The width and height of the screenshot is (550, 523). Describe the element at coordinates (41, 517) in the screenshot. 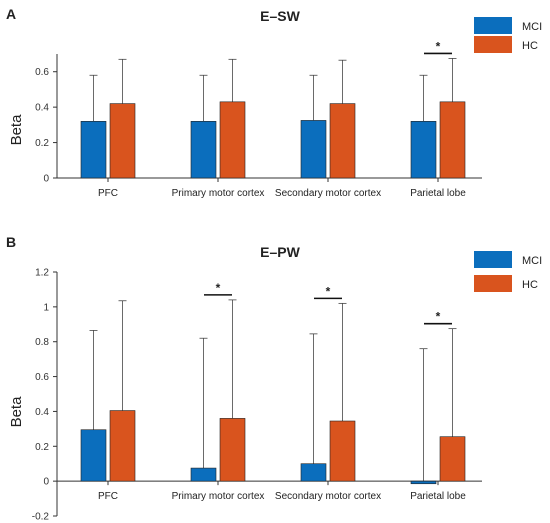

I see `y-tick-label: -0.2` at that location.